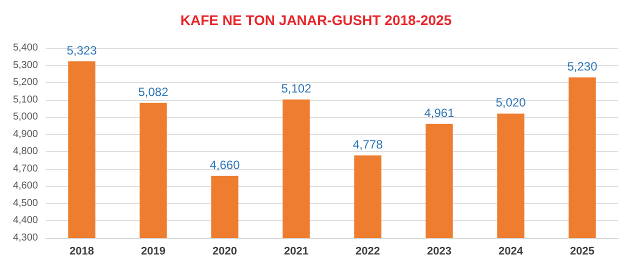  I want to click on y-tick-label: 5,100, so click(25, 100).